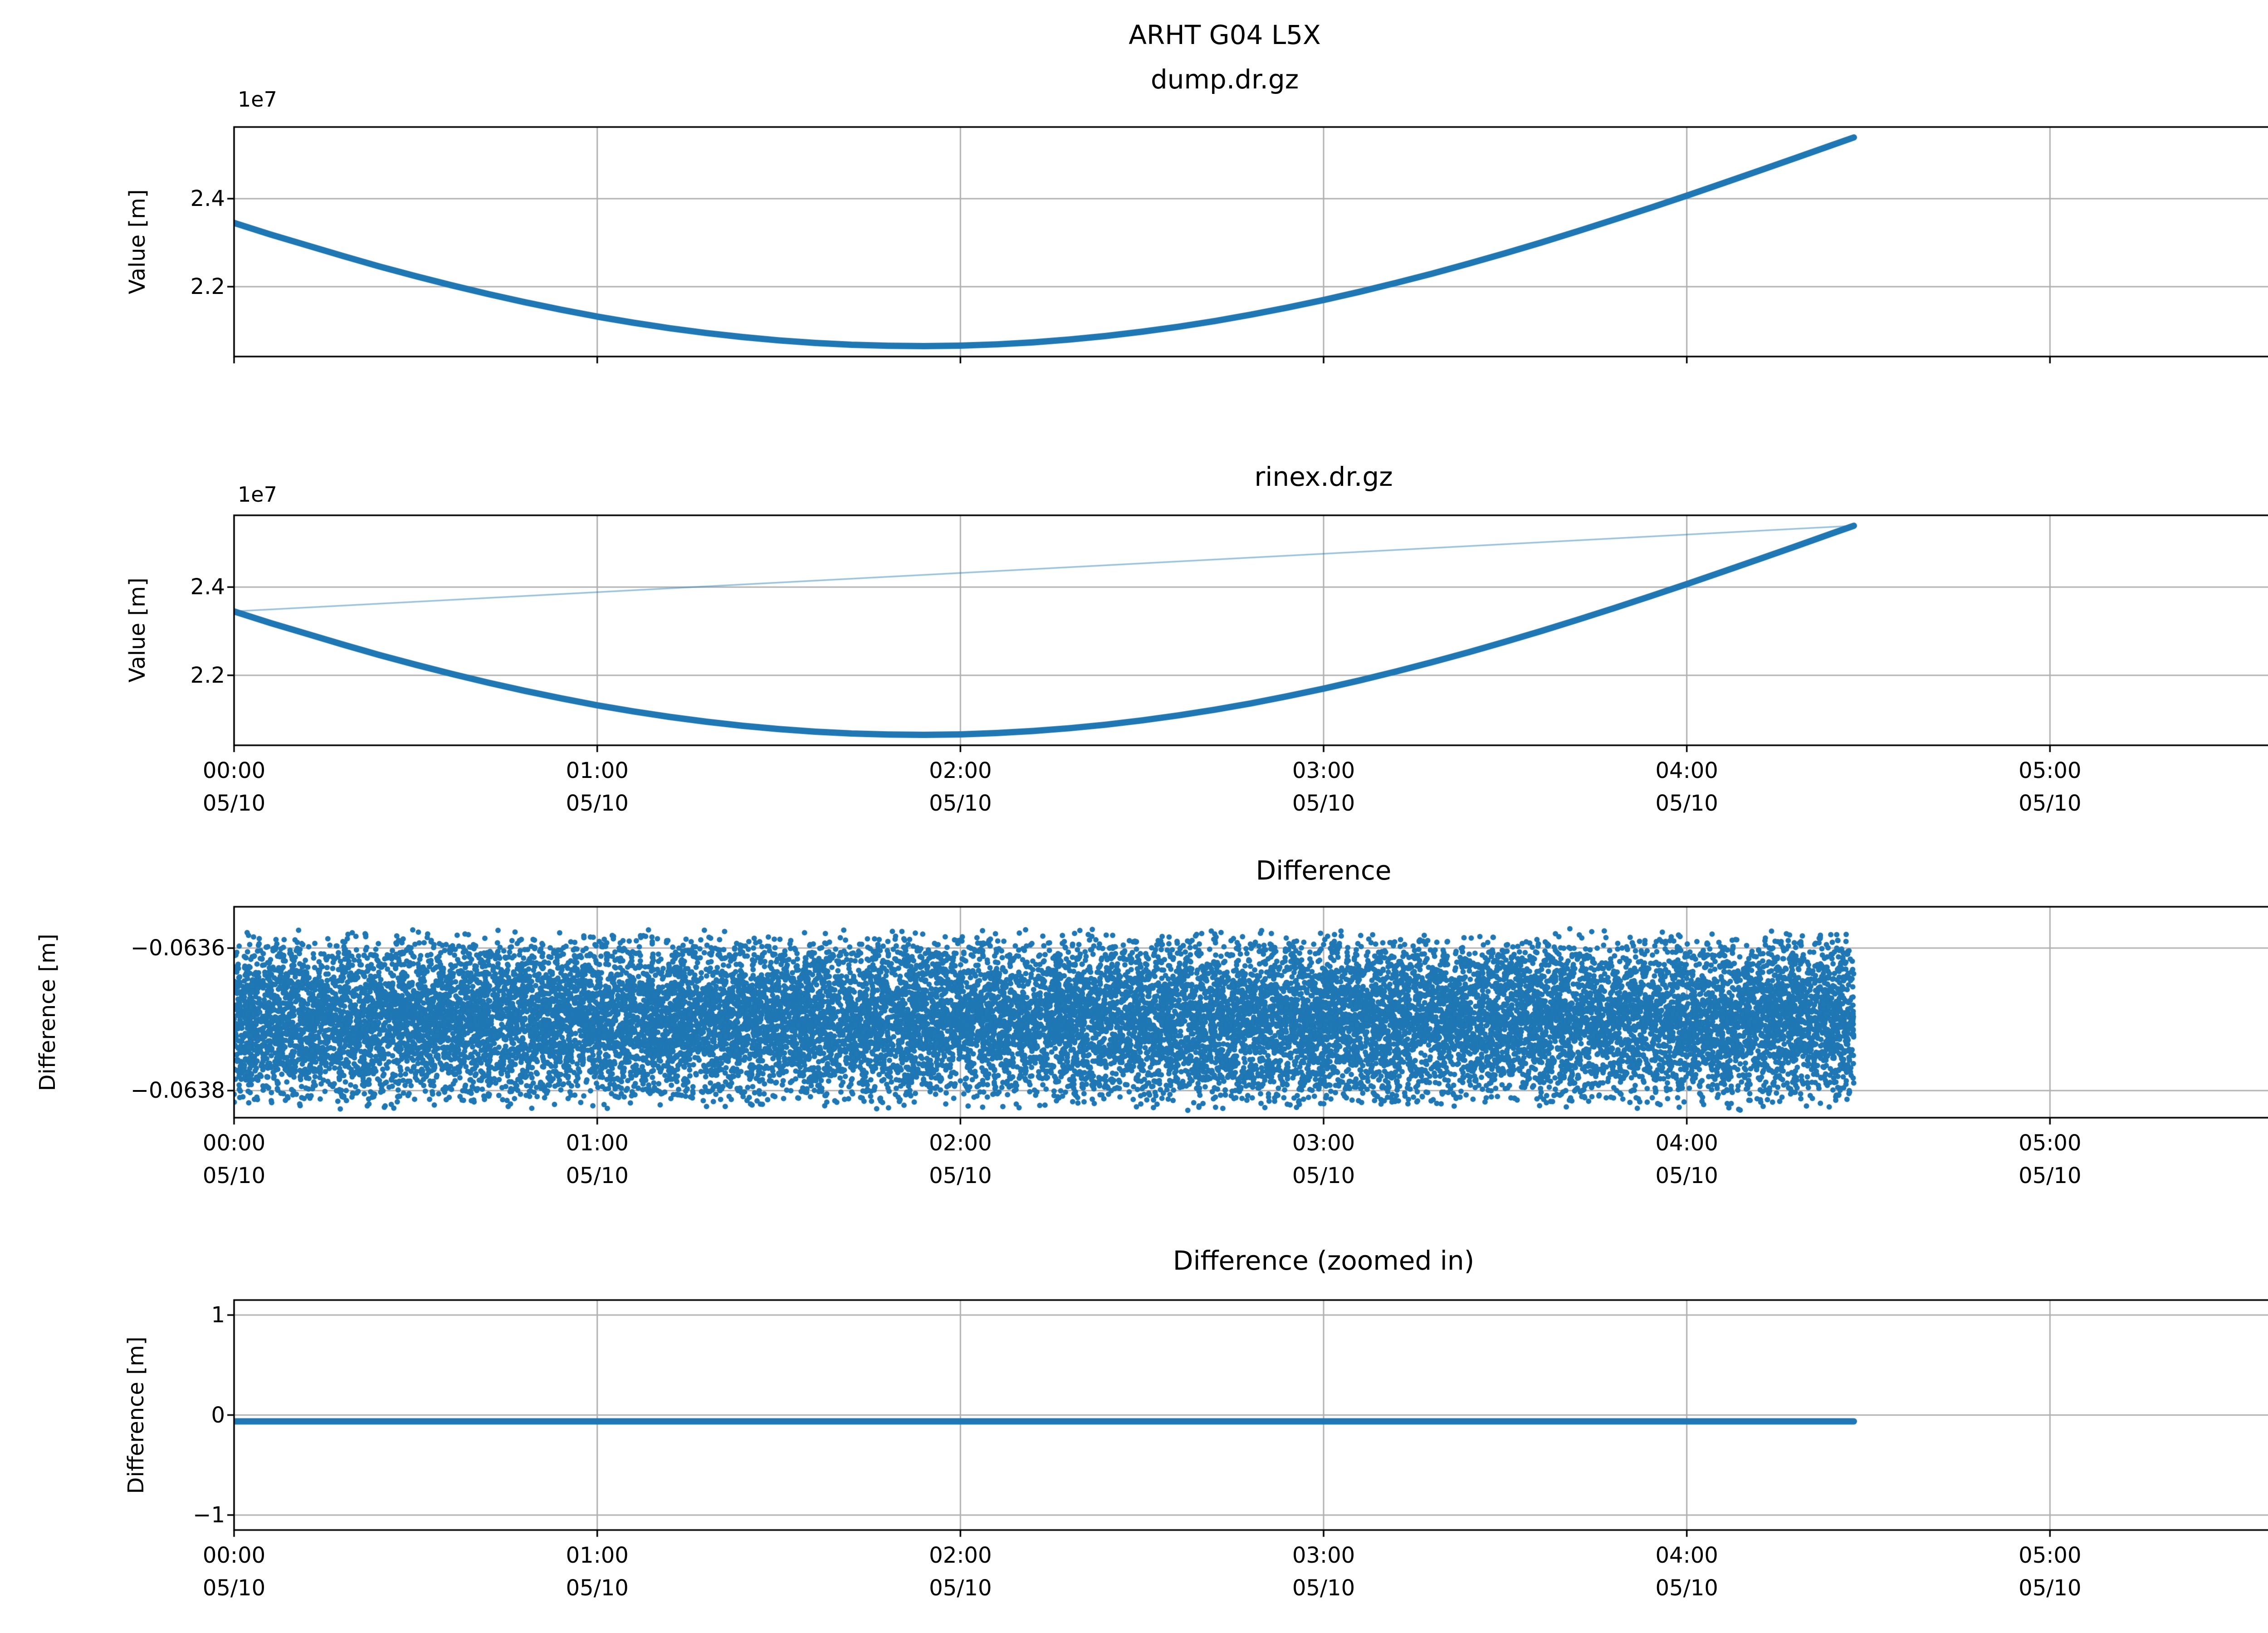  Describe the element at coordinates (218, 1415) in the screenshot. I see `y-tick-label: 0` at that location.